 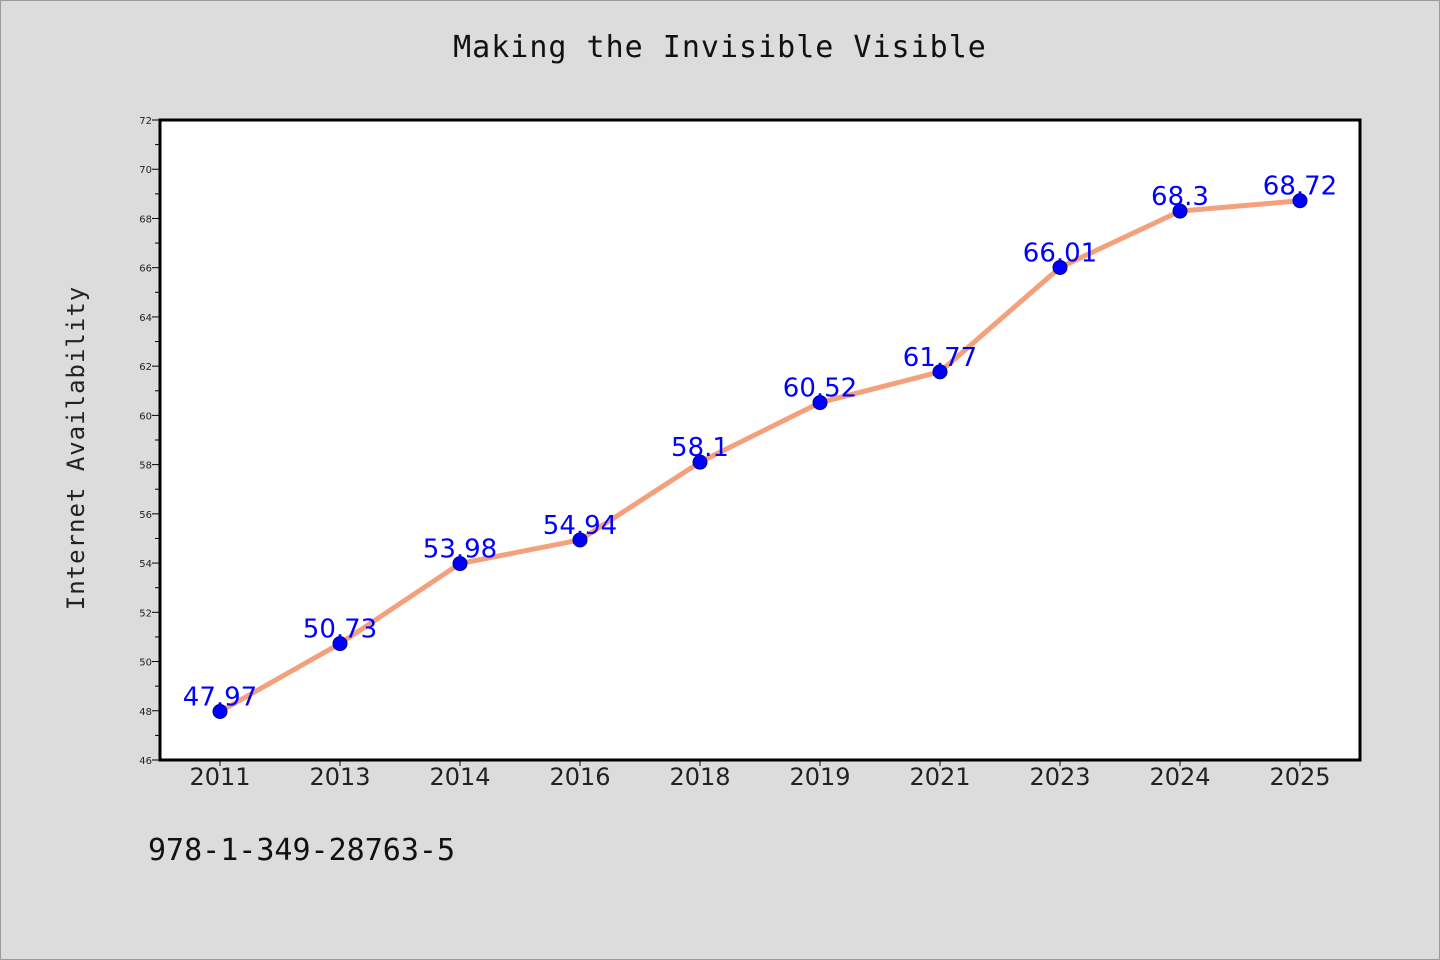 What do you see at coordinates (145, 663) in the screenshot?
I see `y-tick-label: 50` at bounding box center [145, 663].